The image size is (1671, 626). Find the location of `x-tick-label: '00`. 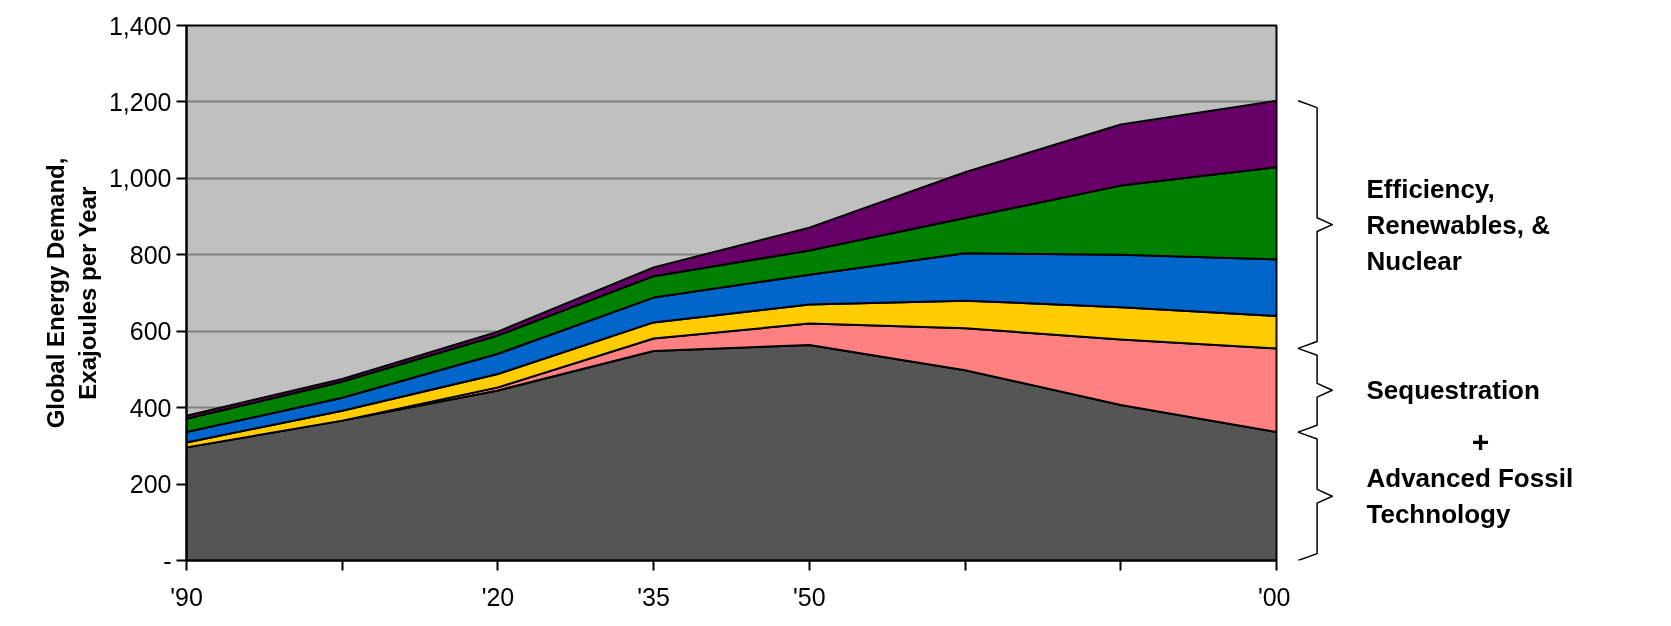

x-tick-label: '00 is located at coordinates (1274, 596).